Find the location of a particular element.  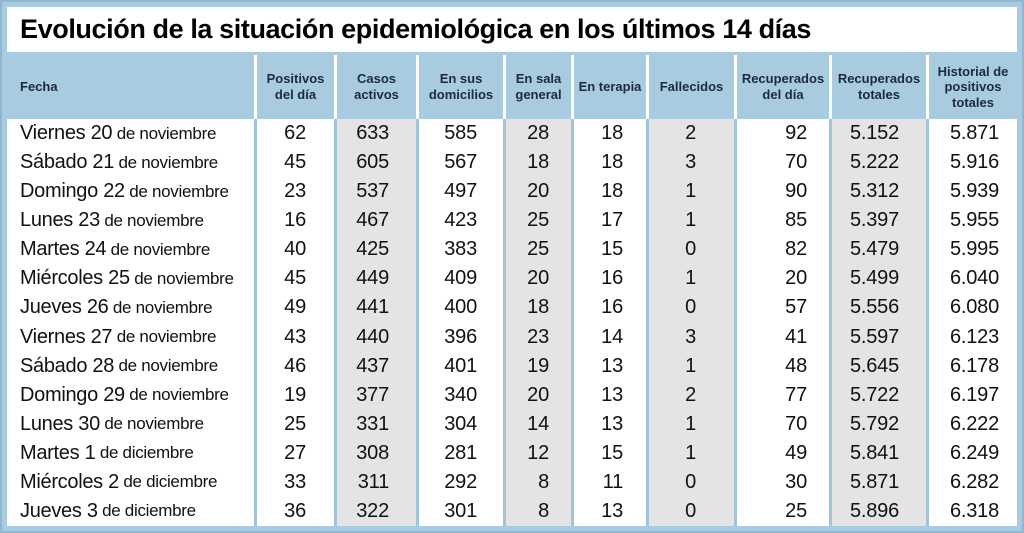

value-cell: 304 is located at coordinates (461, 424).